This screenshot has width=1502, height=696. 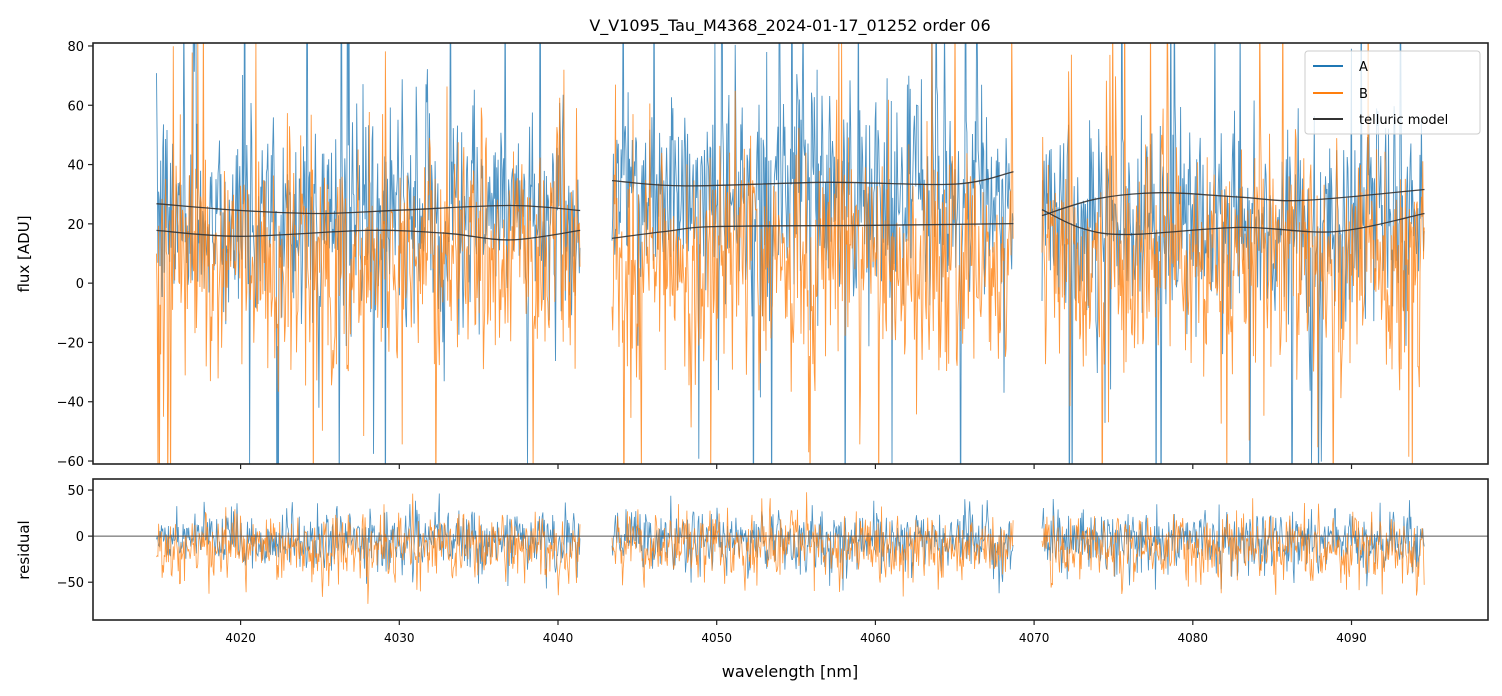 What do you see at coordinates (24, 253) in the screenshot?
I see `spectrum-y-axis-label: flux [ADU]` at bounding box center [24, 253].